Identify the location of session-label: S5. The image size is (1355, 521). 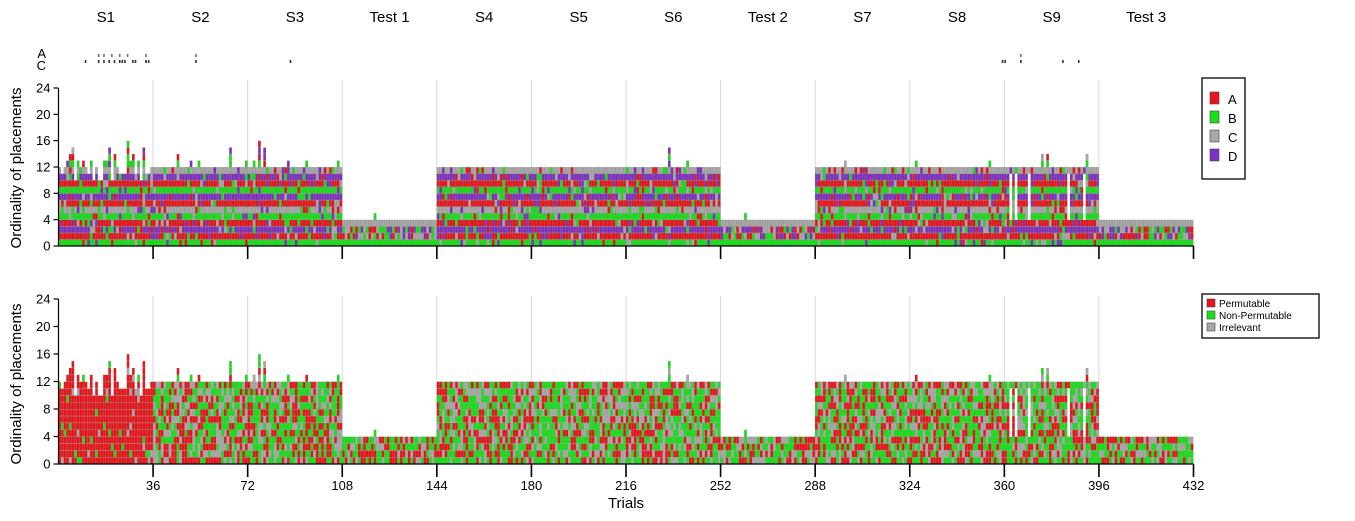
(579, 17).